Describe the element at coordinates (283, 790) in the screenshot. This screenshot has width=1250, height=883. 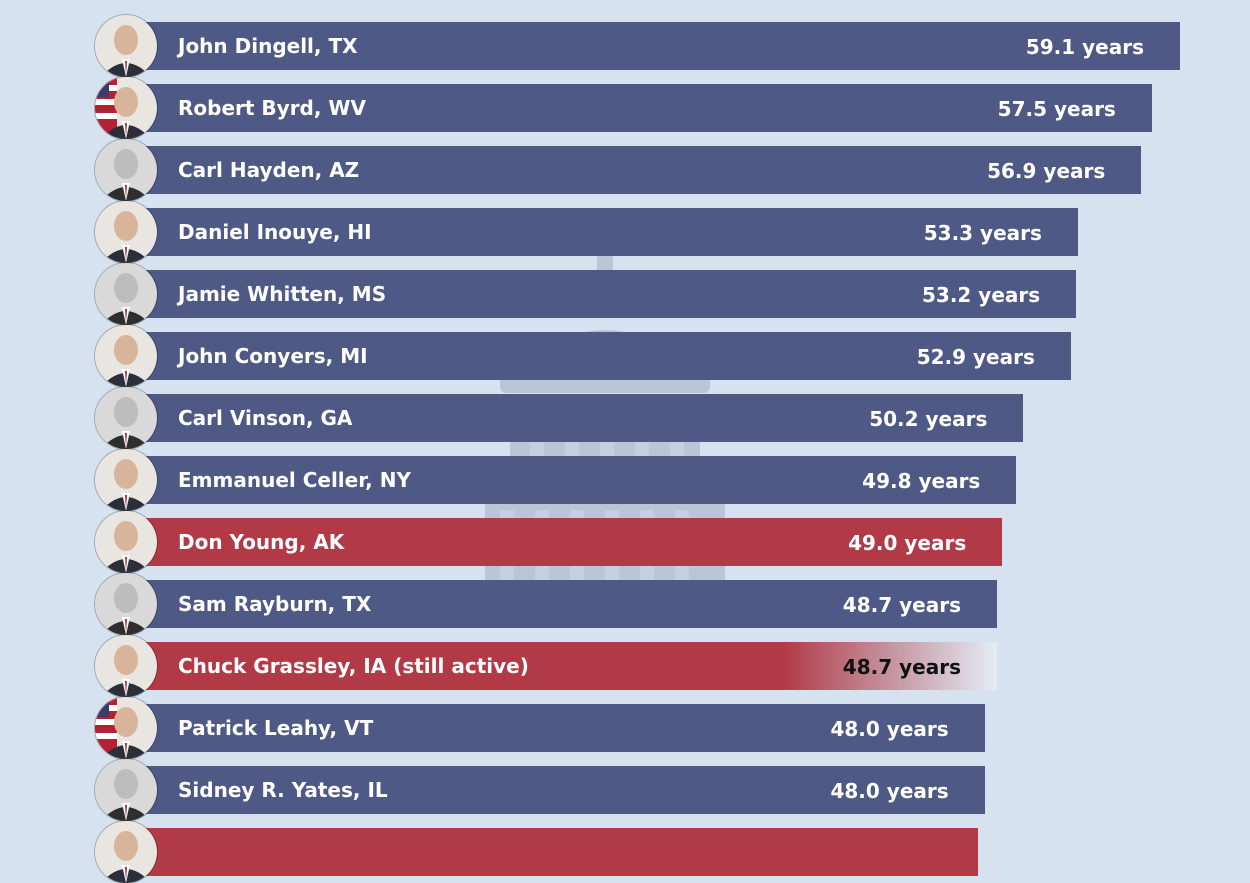
I see `bar-label: Sidney R. Yates, IL` at that location.